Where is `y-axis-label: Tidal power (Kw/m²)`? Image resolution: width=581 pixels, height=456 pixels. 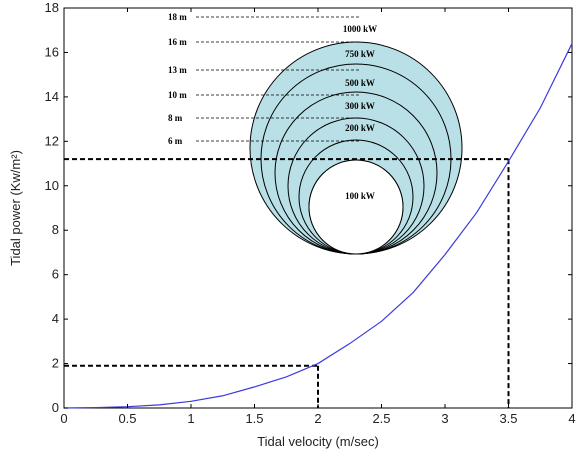
y-axis-label: Tidal power (Kw/m²) is located at coordinates (15, 208).